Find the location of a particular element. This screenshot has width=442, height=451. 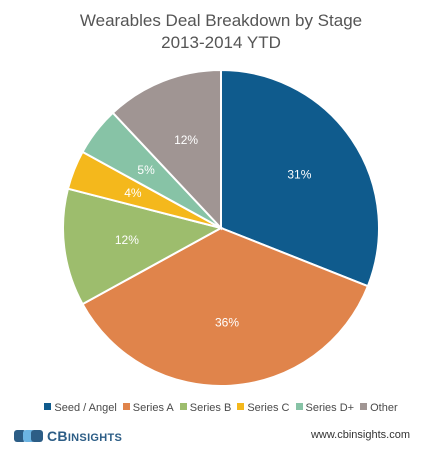

slice-label: 36% is located at coordinates (227, 323).